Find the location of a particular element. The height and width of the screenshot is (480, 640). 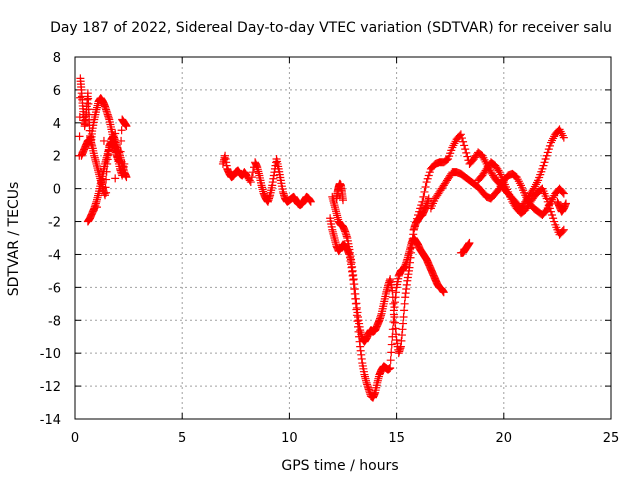

y-tick-label: -4 is located at coordinates (54, 255).